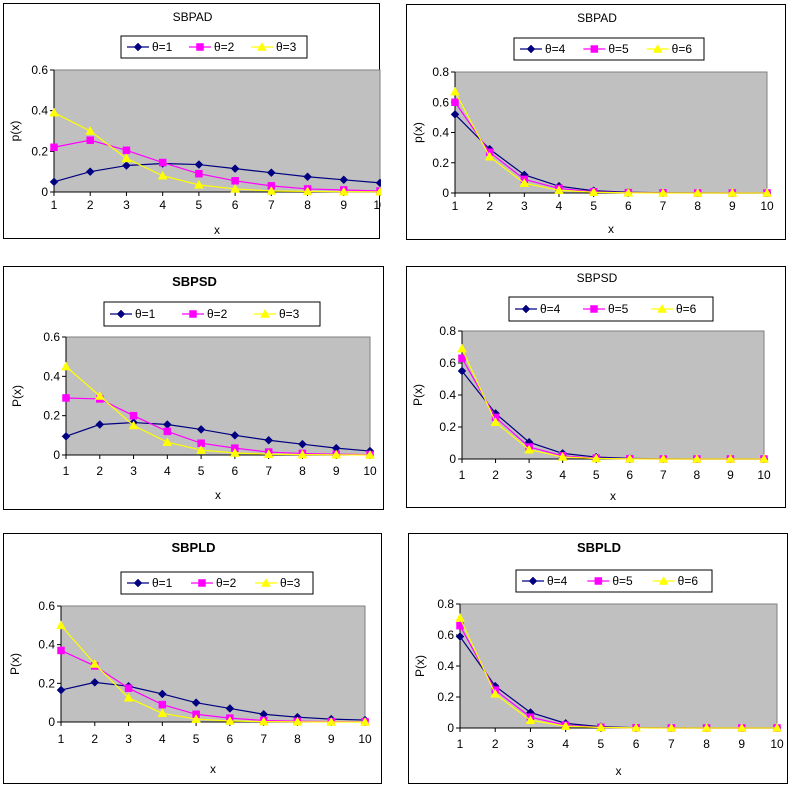 The image size is (790, 788). I want to click on y-tick-label: 0.8, so click(445, 604).